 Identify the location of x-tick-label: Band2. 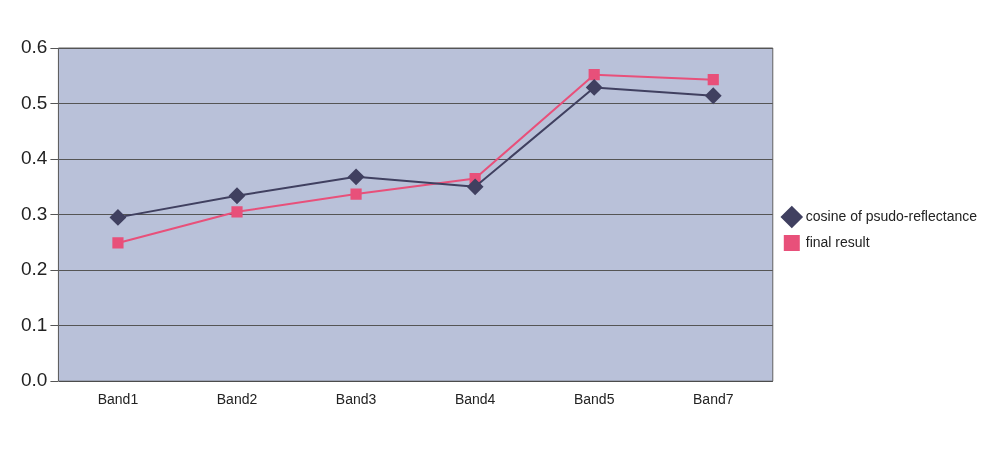
(237, 399).